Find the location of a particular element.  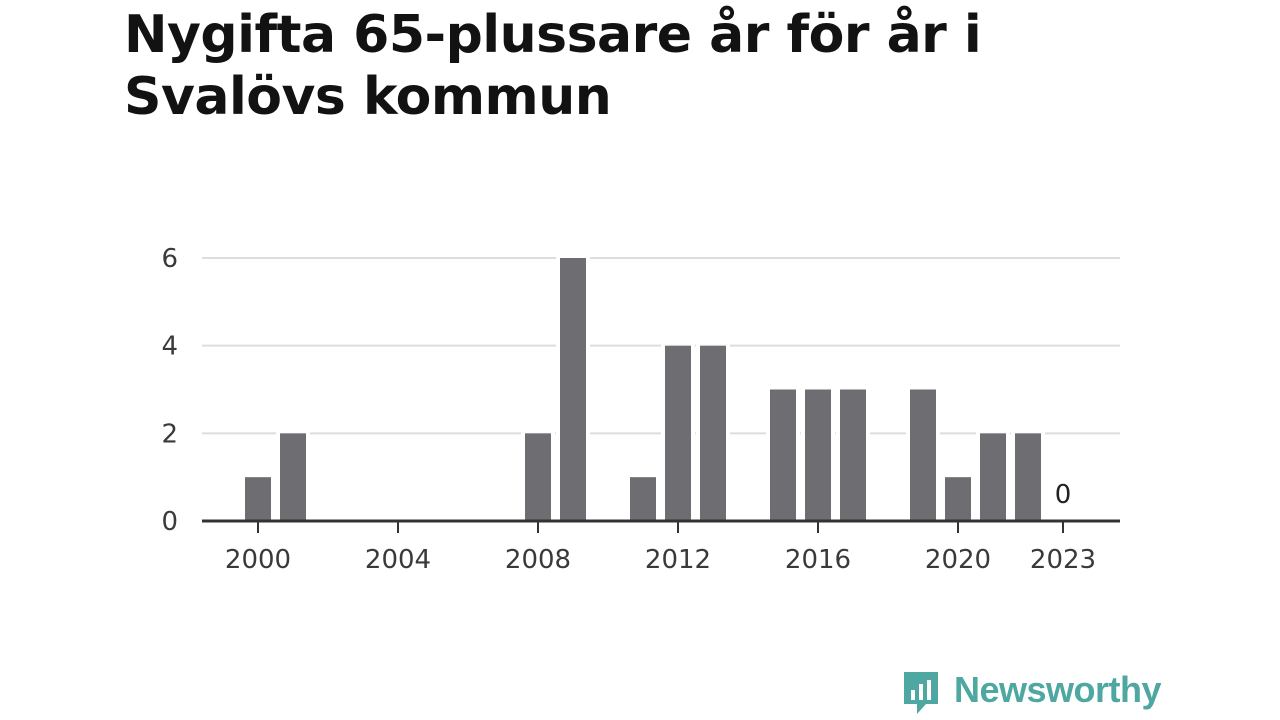

bar-2020 is located at coordinates (958, 499).